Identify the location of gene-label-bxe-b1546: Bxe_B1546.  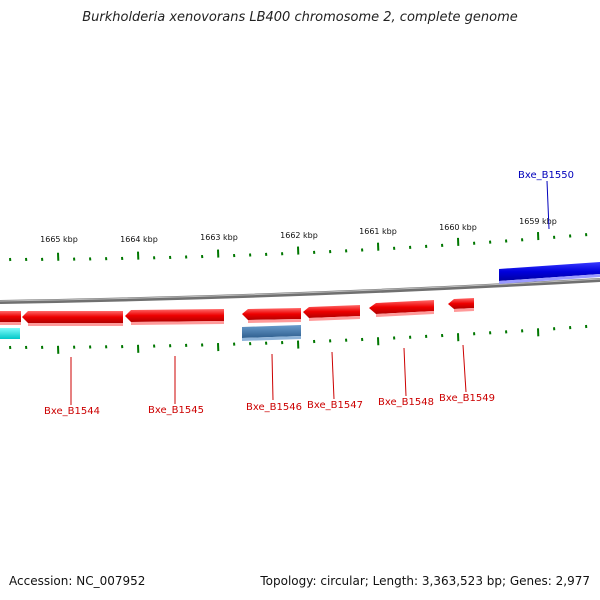
(274, 407).